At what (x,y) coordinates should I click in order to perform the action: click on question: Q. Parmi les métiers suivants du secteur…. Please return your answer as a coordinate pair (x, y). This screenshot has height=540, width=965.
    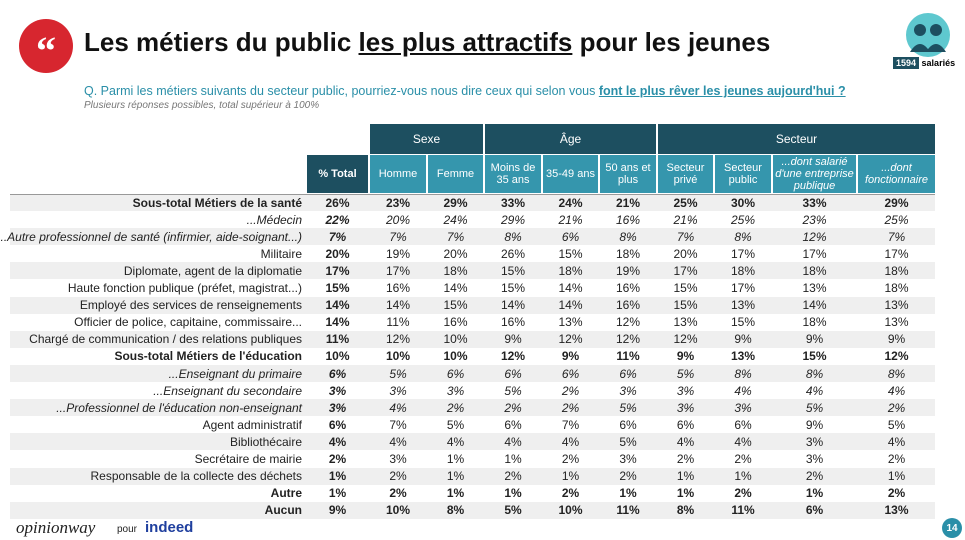
    Looking at the image, I should click on (465, 91).